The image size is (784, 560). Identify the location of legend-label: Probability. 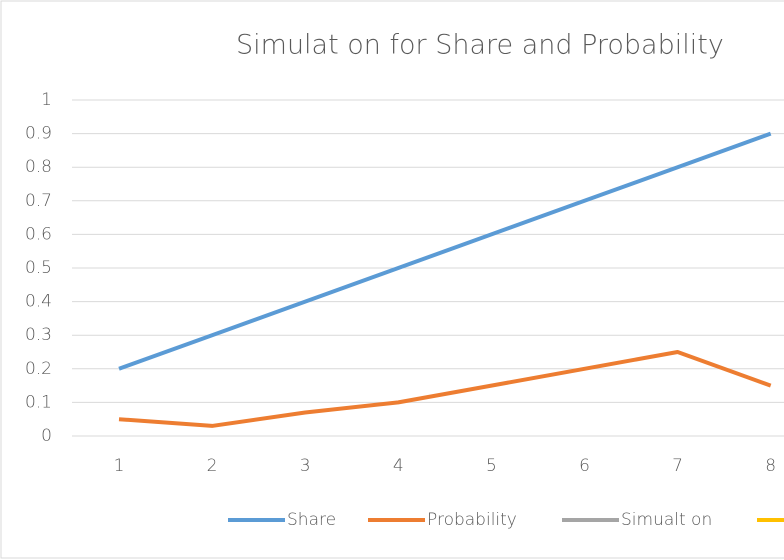
(472, 520).